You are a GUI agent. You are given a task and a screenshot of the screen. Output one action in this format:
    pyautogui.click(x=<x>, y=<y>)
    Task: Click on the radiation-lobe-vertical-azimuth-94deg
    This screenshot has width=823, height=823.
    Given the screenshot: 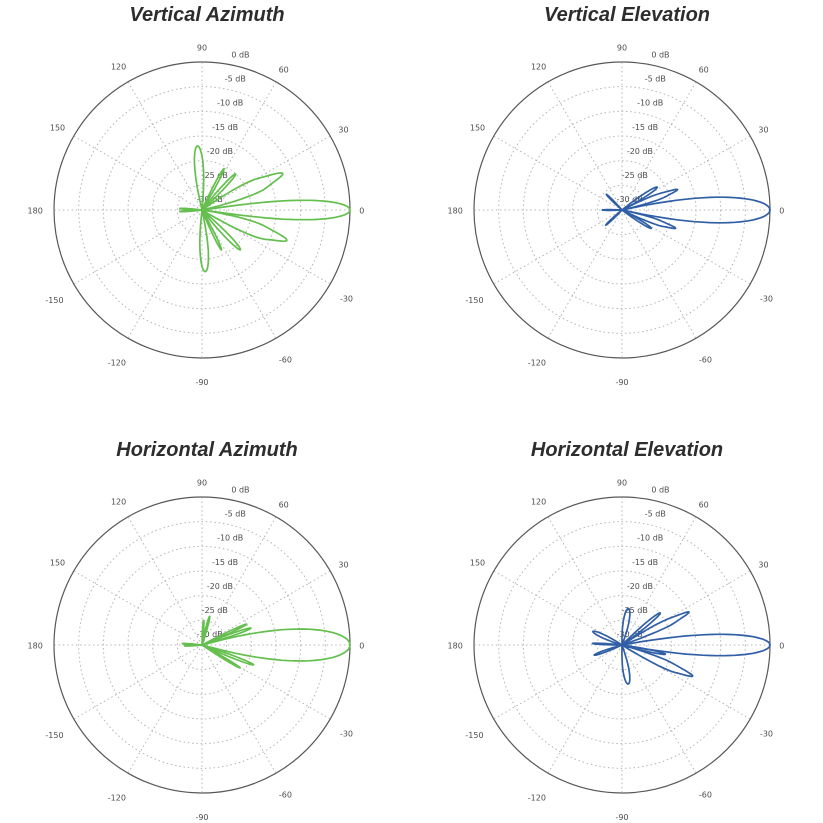 What is the action you would take?
    pyautogui.click(x=199, y=178)
    